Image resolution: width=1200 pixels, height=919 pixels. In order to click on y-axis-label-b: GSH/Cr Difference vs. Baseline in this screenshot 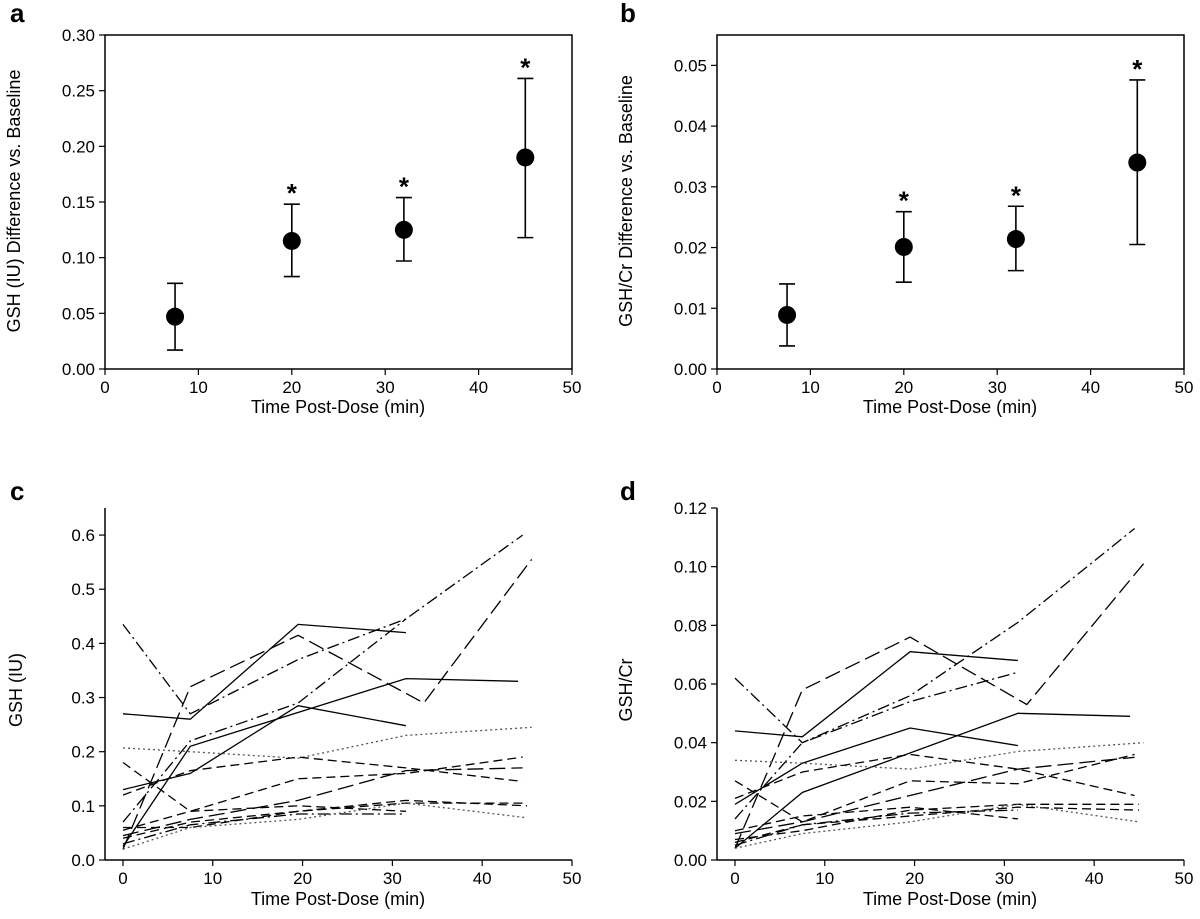, I will do `click(626, 201)`.